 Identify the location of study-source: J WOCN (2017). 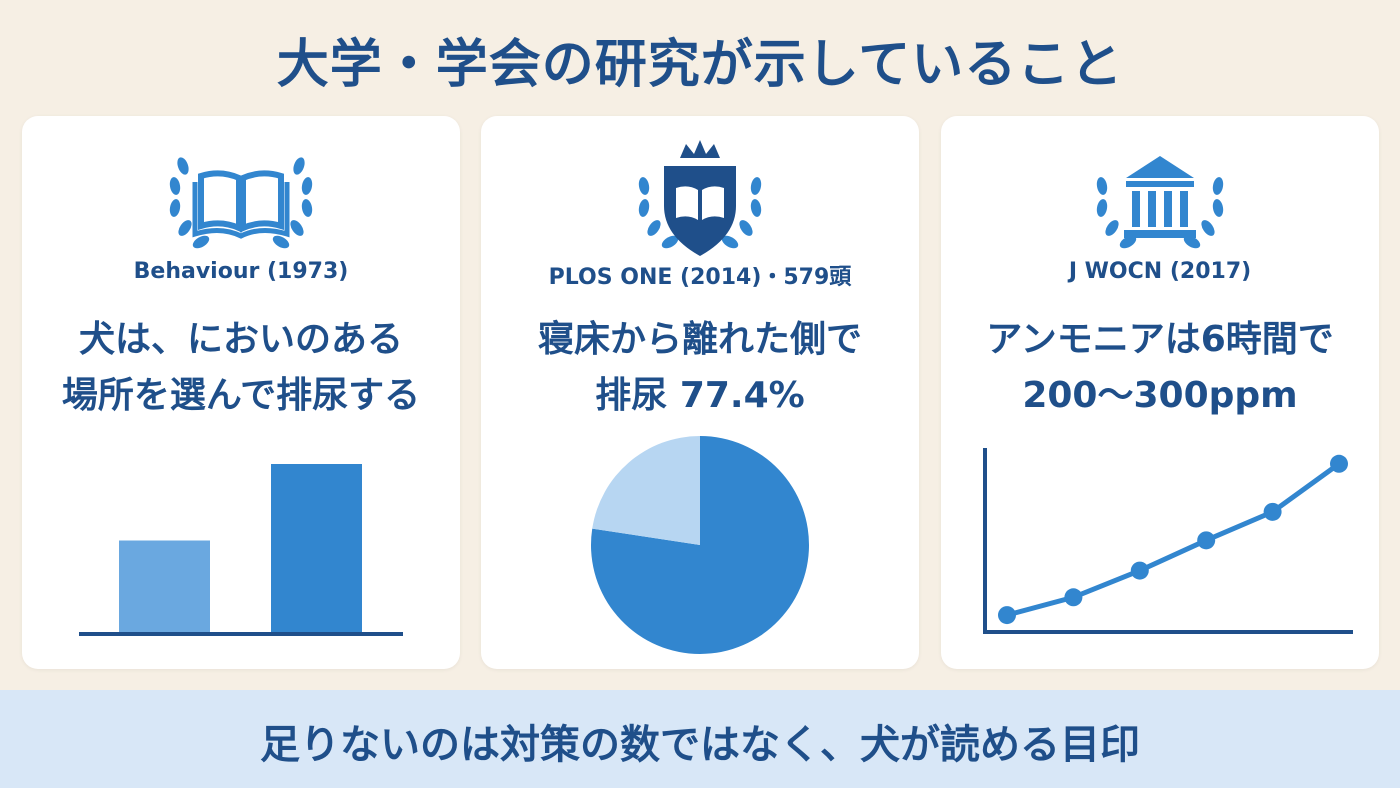
(1160, 271).